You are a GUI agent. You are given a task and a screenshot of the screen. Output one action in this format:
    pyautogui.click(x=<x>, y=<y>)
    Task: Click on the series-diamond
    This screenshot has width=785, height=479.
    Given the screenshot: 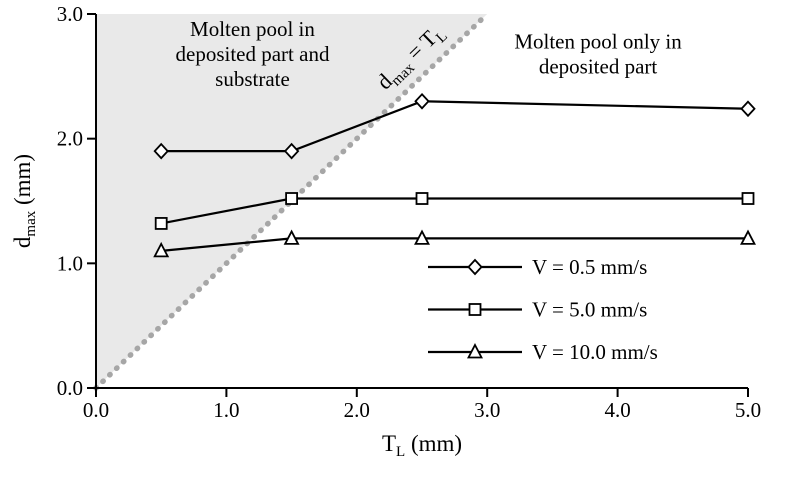 What is the action you would take?
    pyautogui.click(x=454, y=126)
    